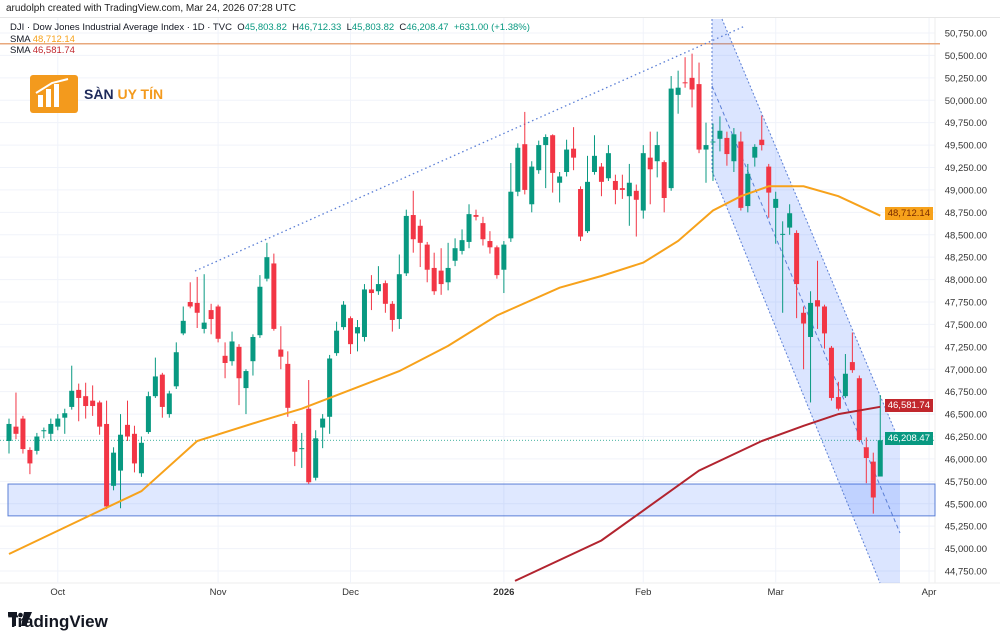  I want to click on sma2-value: 46,581.74, so click(53, 50).